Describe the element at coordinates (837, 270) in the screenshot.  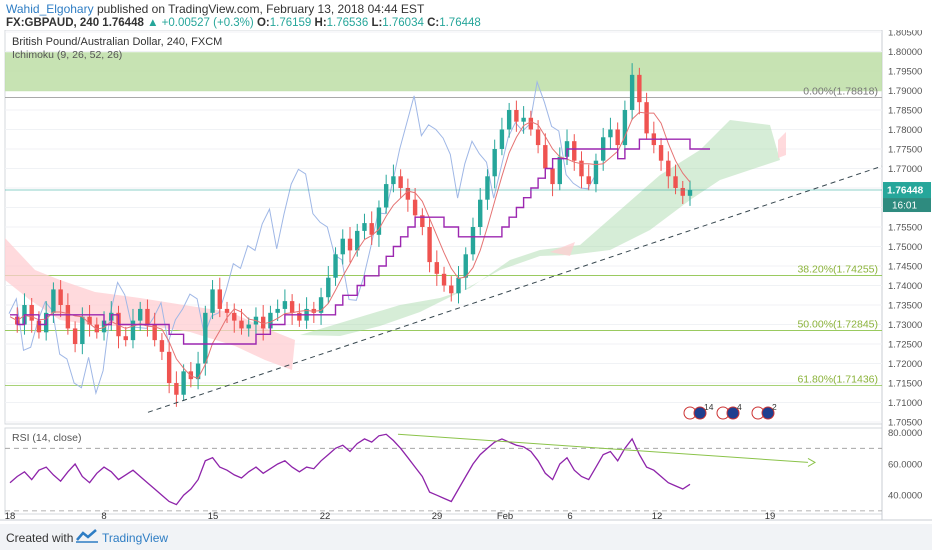
I see `fibonacci-label: 38.20%(1.74255)` at that location.